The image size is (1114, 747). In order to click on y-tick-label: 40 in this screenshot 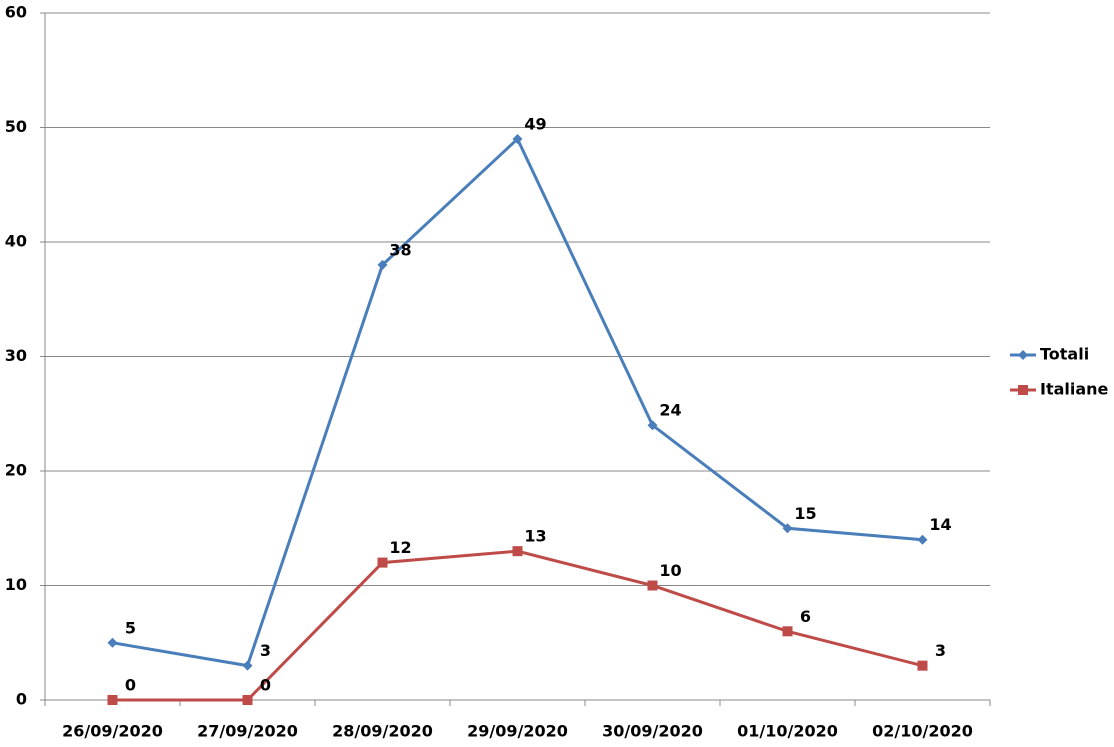, I will do `click(16, 241)`.